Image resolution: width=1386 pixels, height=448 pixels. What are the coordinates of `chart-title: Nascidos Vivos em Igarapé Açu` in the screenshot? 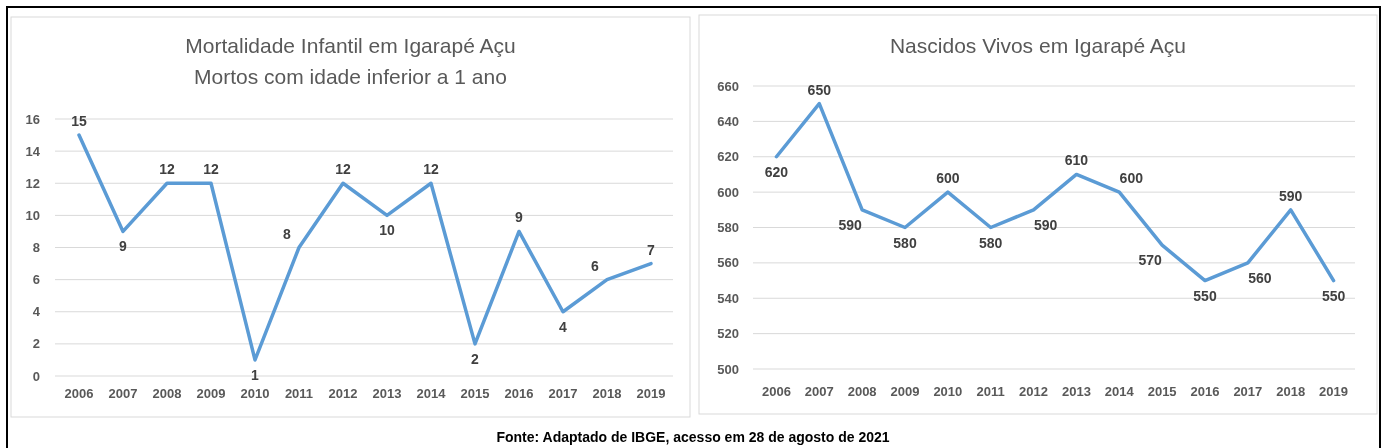 It's located at (1038, 45).